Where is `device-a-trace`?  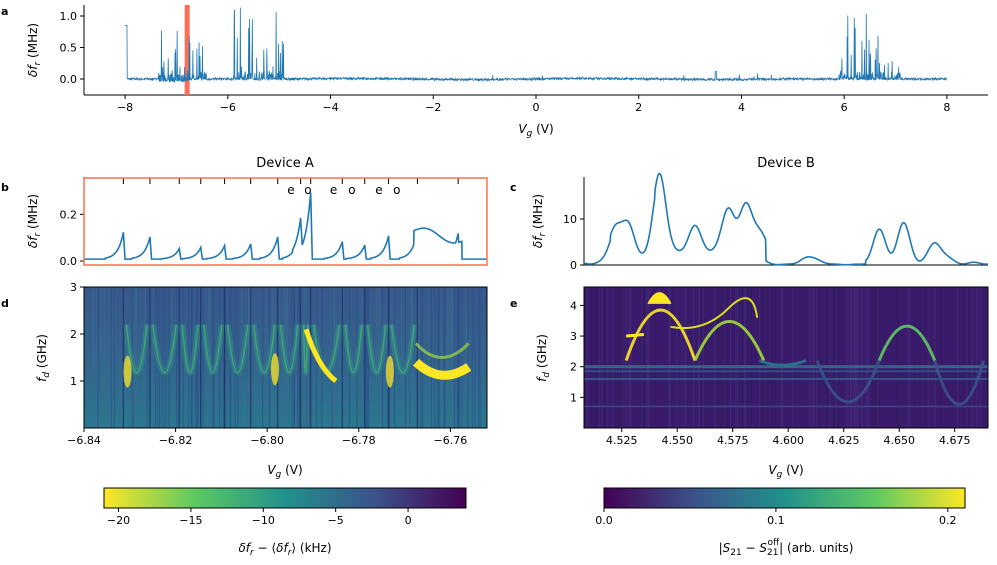 device-a-trace is located at coordinates (285, 226).